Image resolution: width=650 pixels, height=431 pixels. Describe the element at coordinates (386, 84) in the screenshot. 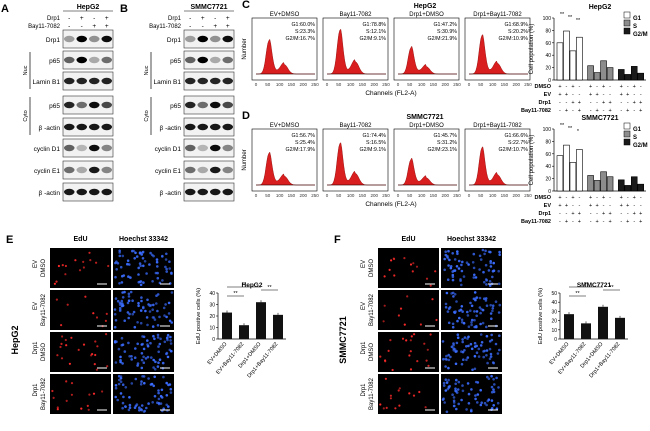

I see `histogram-tick: 250` at that location.